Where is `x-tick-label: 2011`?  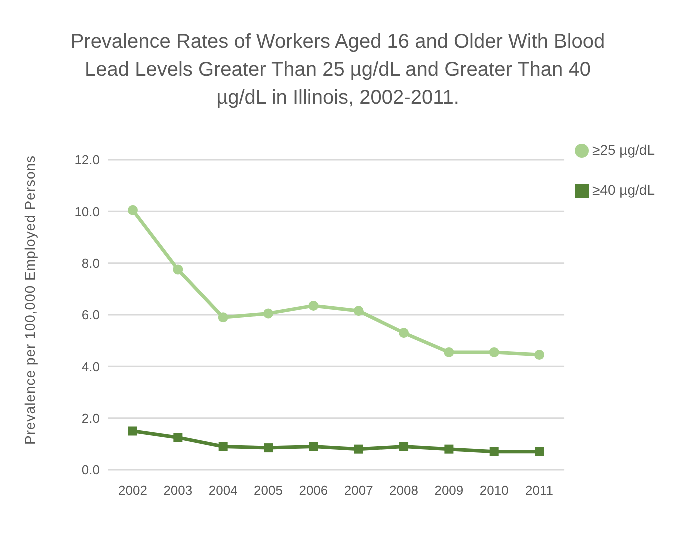
x-tick-label: 2011 is located at coordinates (540, 490).